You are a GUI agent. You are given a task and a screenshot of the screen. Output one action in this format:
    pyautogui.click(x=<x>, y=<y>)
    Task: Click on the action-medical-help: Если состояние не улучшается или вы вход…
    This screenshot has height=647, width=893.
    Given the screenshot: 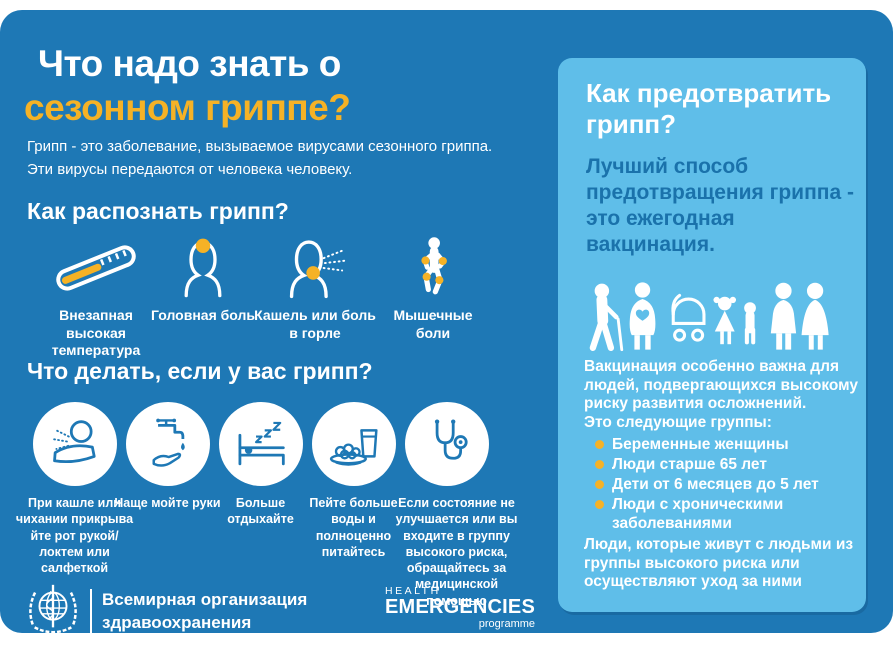 What is the action you would take?
    pyautogui.click(x=456, y=505)
    